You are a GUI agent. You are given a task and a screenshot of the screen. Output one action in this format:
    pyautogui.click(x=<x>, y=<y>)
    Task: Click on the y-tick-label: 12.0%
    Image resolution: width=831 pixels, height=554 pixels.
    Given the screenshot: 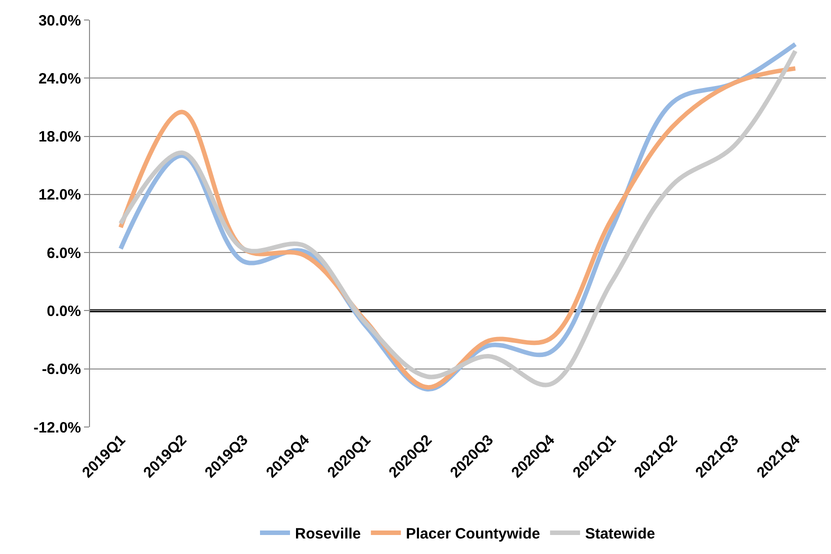 What is the action you would take?
    pyautogui.click(x=59, y=195)
    